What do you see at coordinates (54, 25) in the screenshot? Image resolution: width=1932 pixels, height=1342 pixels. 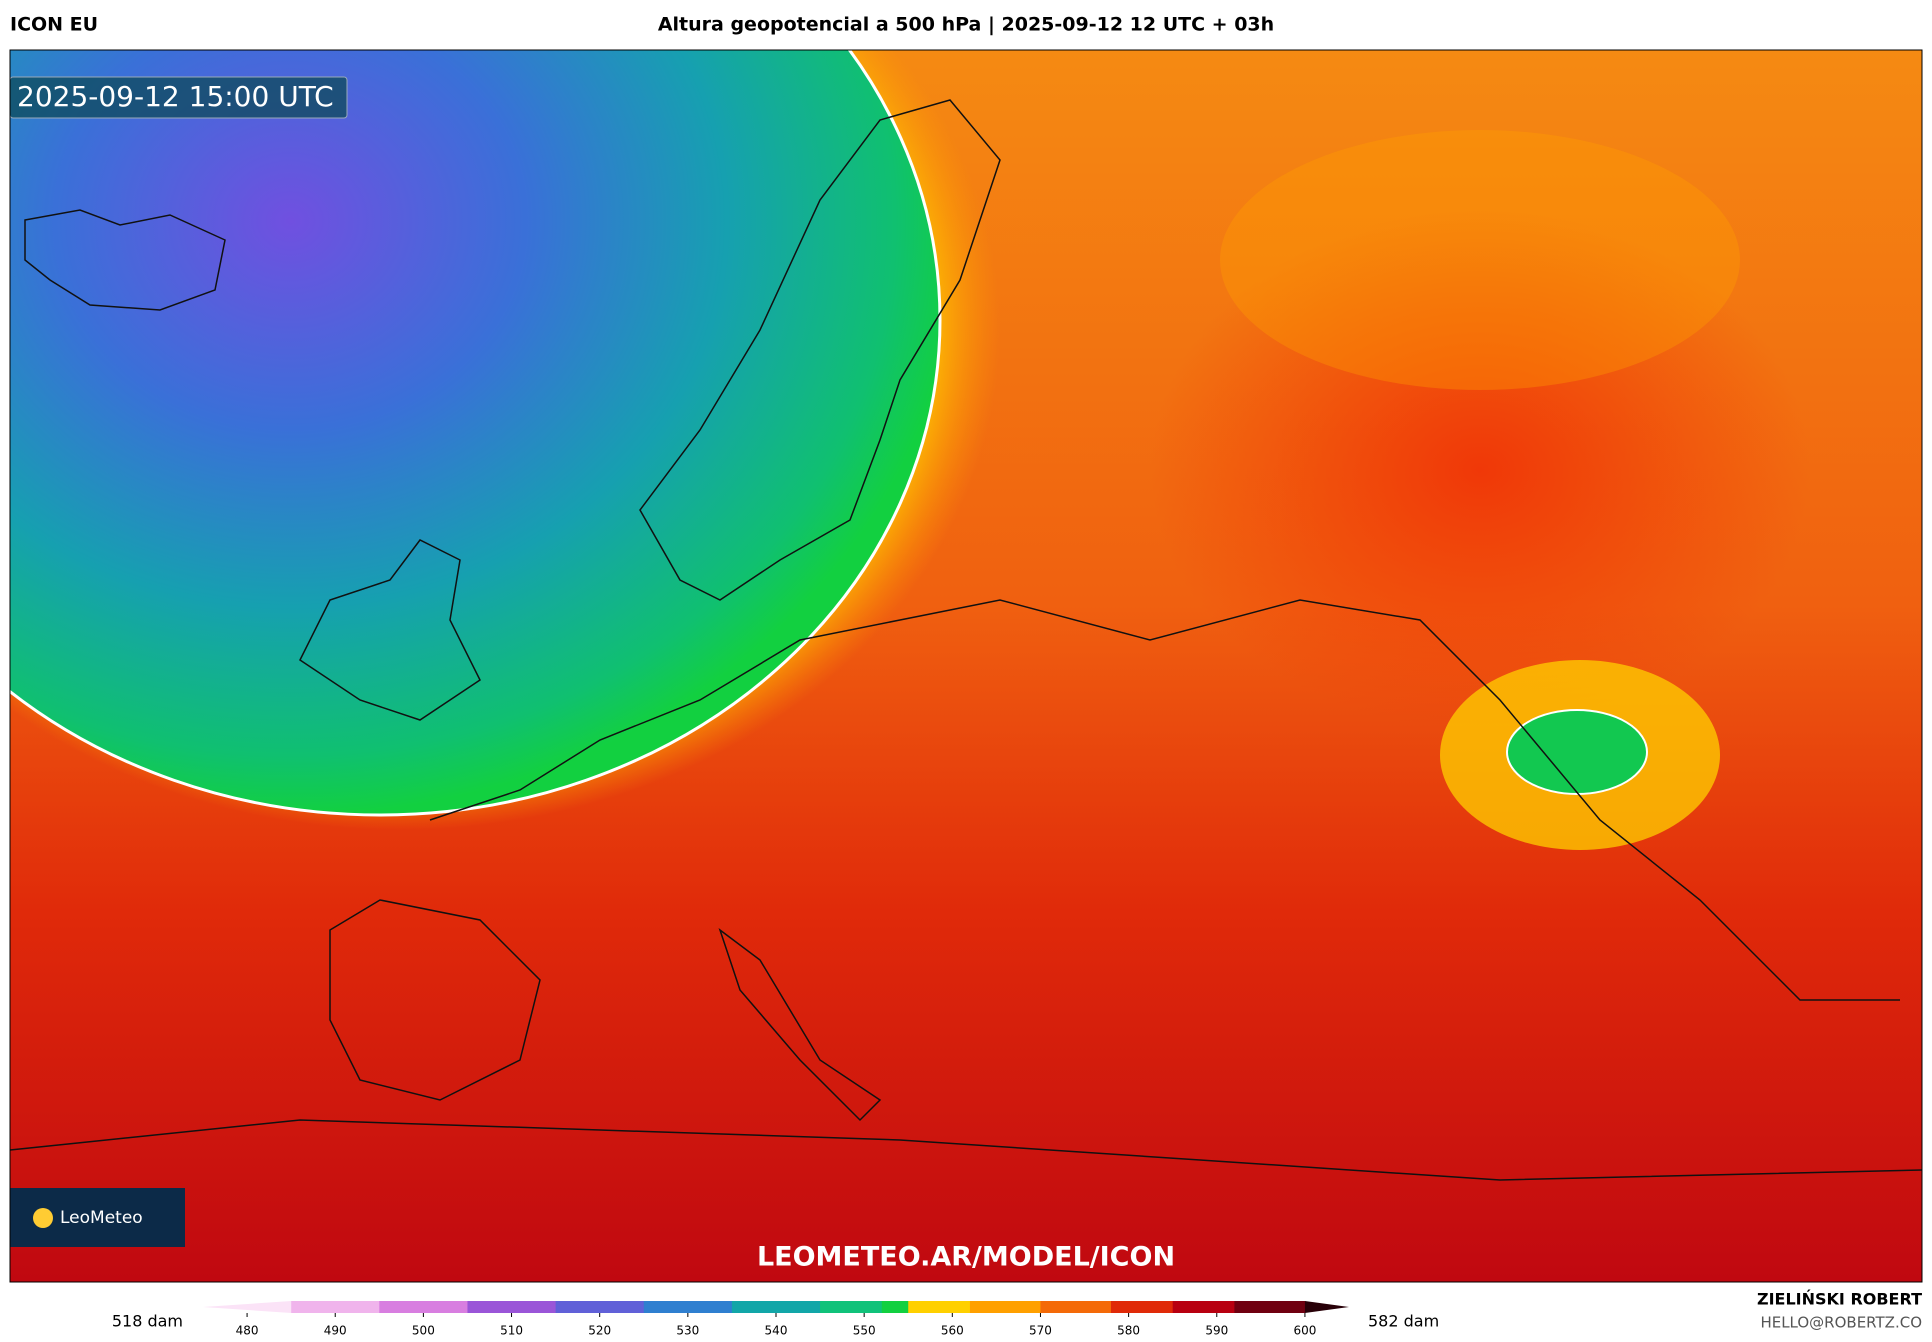 I see `model-name: ICON EU` at bounding box center [54, 25].